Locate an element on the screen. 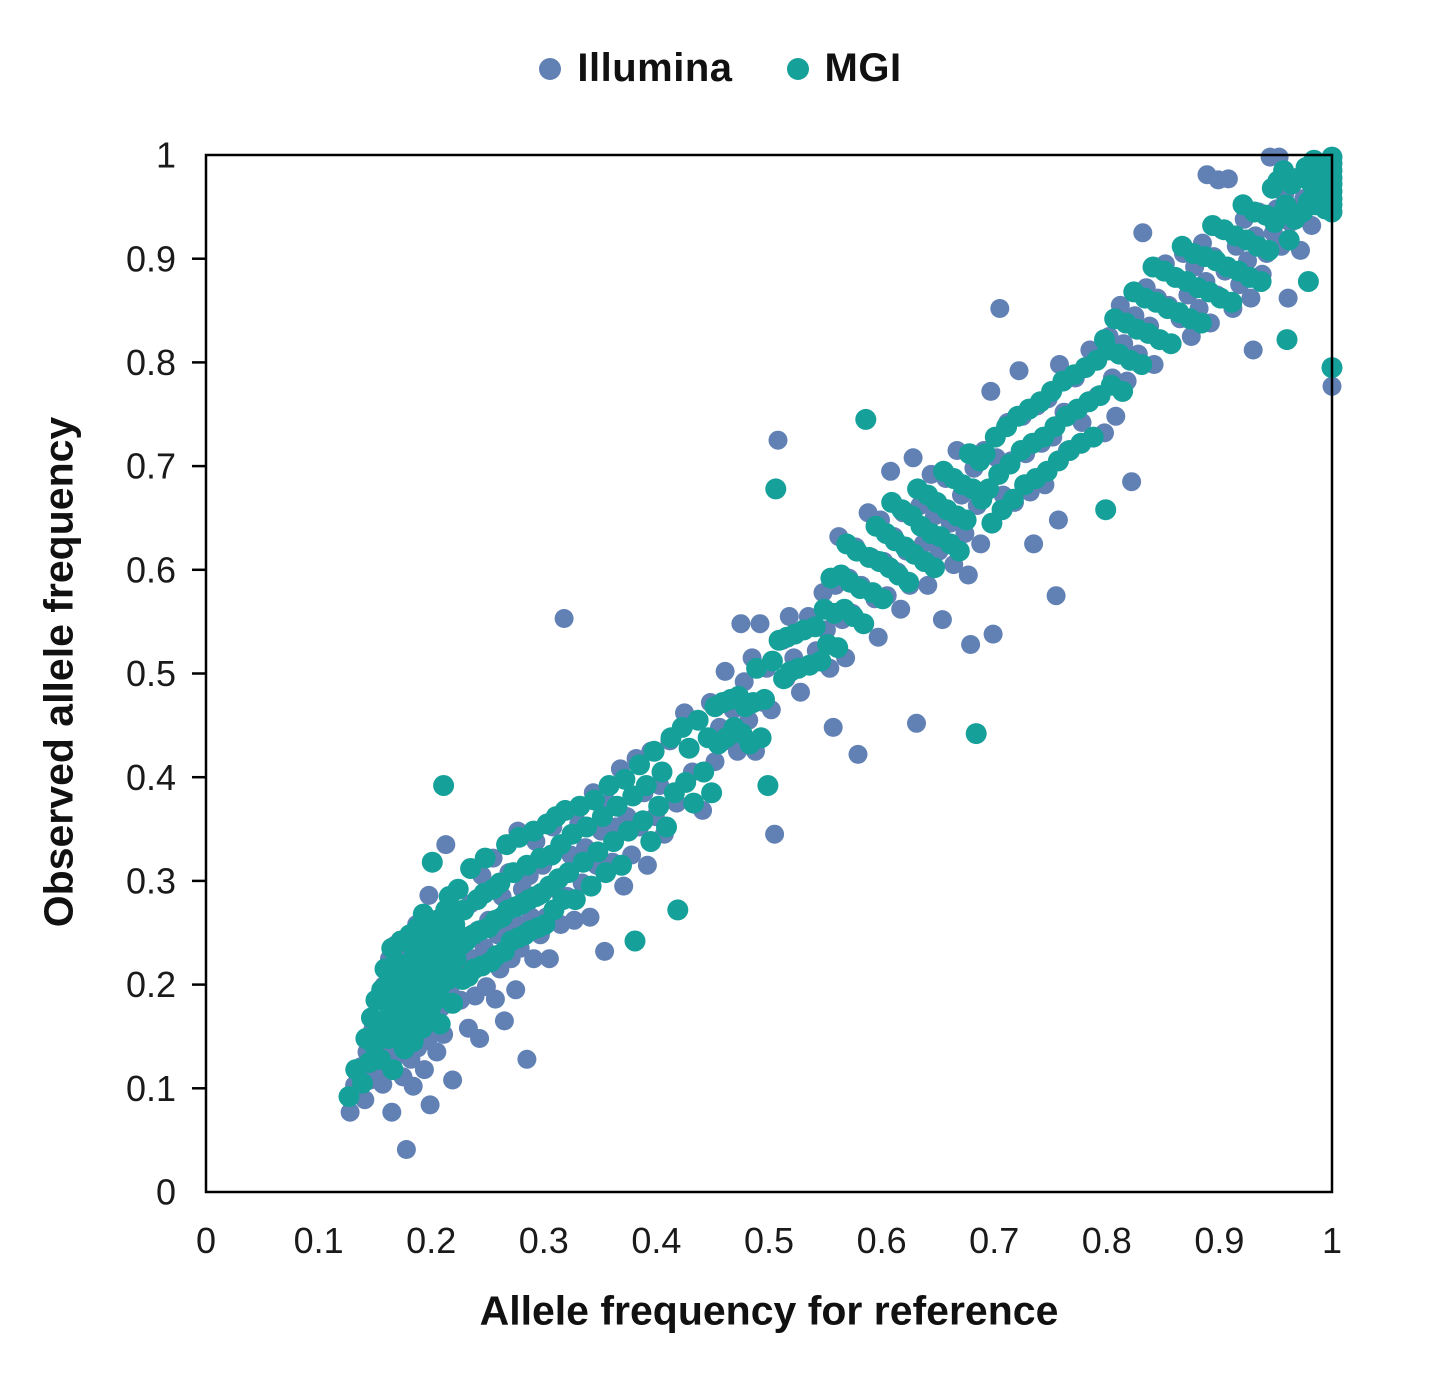 Image resolution: width=1441 pixels, height=1379 pixels. x-tick-label-1: 1 is located at coordinates (1332, 1240).